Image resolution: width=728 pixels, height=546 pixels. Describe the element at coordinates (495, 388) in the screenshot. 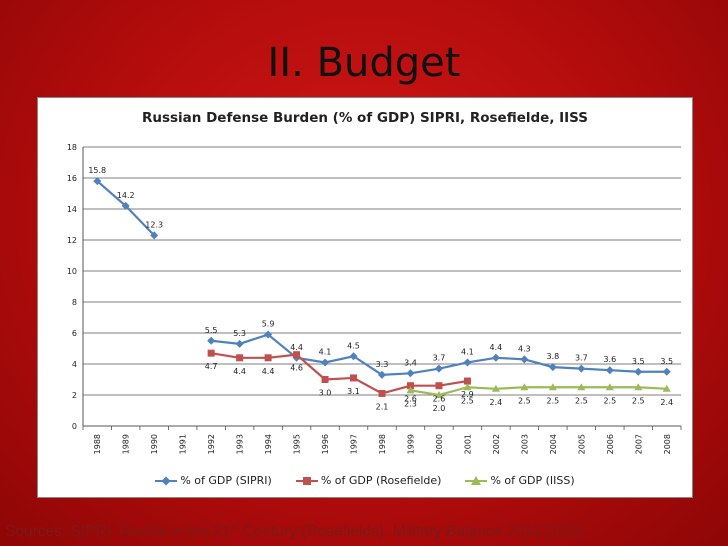

I see `point-iiss-2002` at that location.